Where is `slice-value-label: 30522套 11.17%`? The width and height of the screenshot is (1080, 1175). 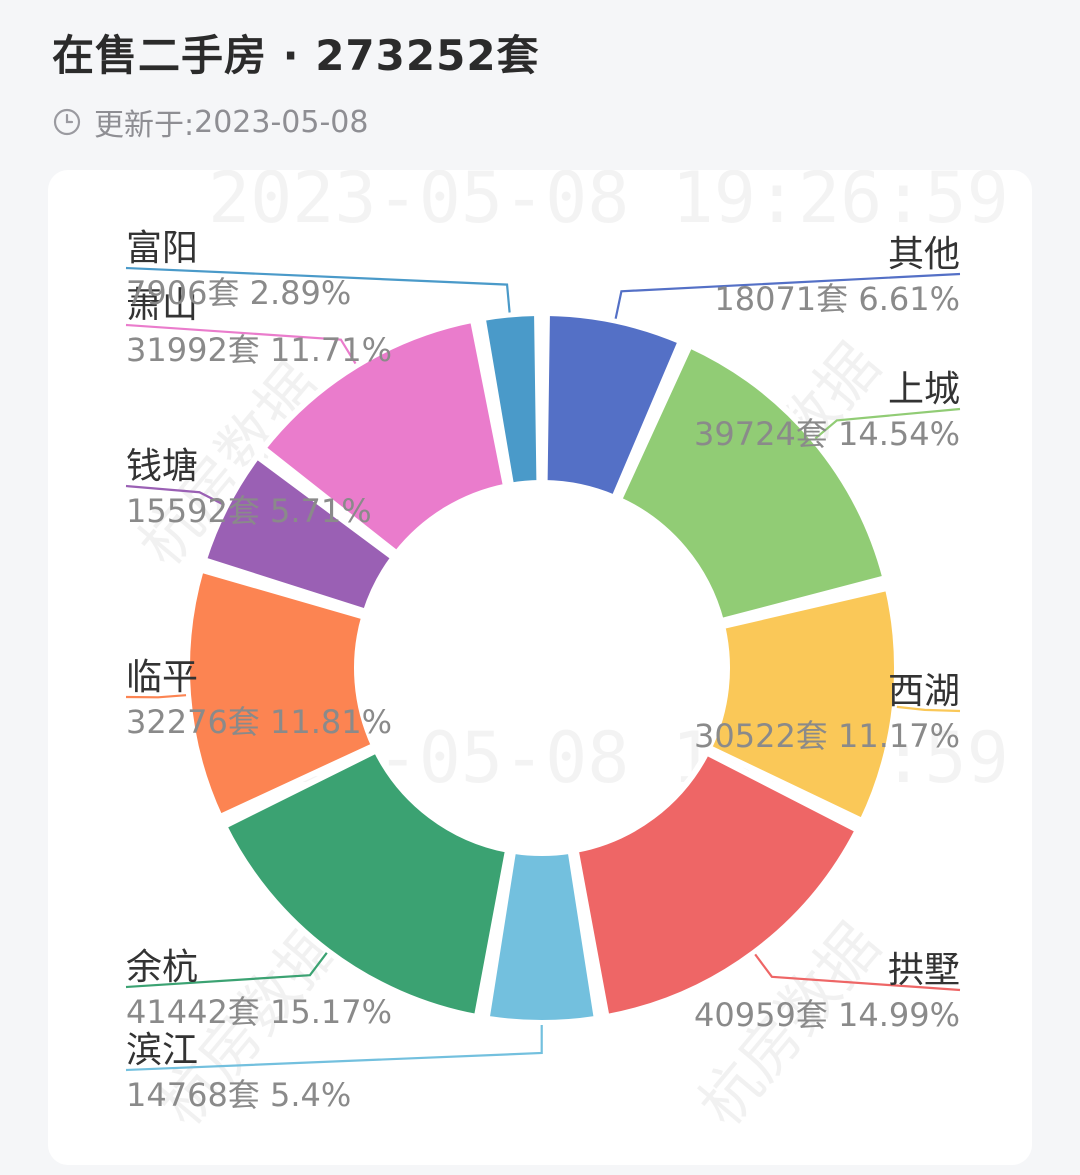 slice-value-label: 30522套 11.17% is located at coordinates (827, 736).